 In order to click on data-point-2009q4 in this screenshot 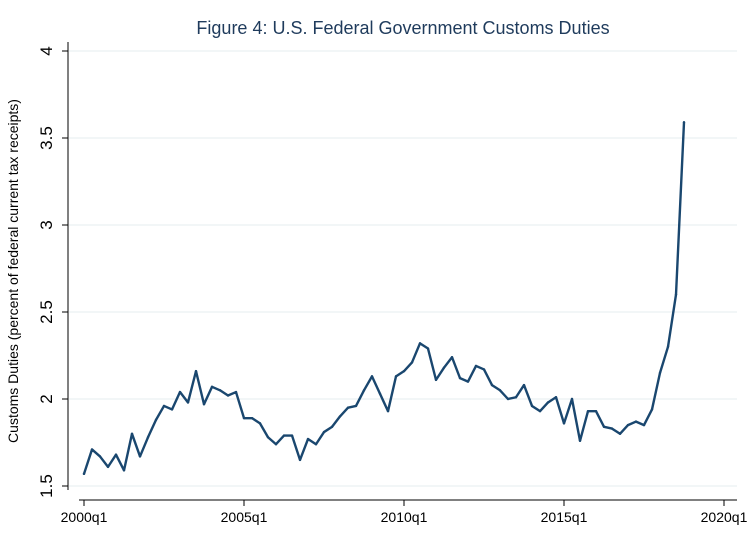, I will do `click(396, 376)`.